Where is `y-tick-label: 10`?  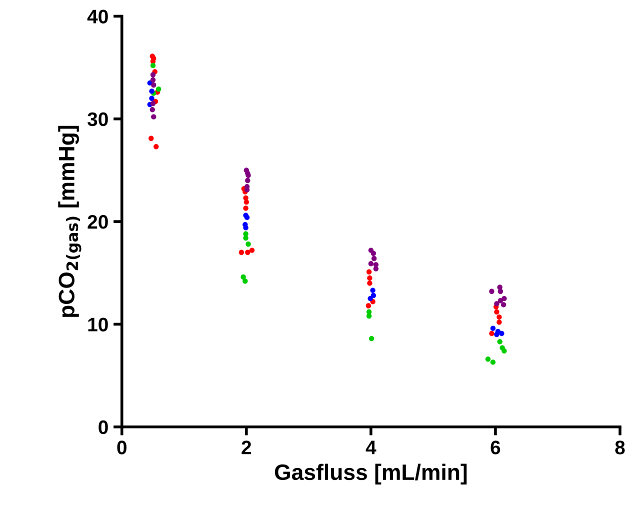
y-tick-label: 10 is located at coordinates (98, 325).